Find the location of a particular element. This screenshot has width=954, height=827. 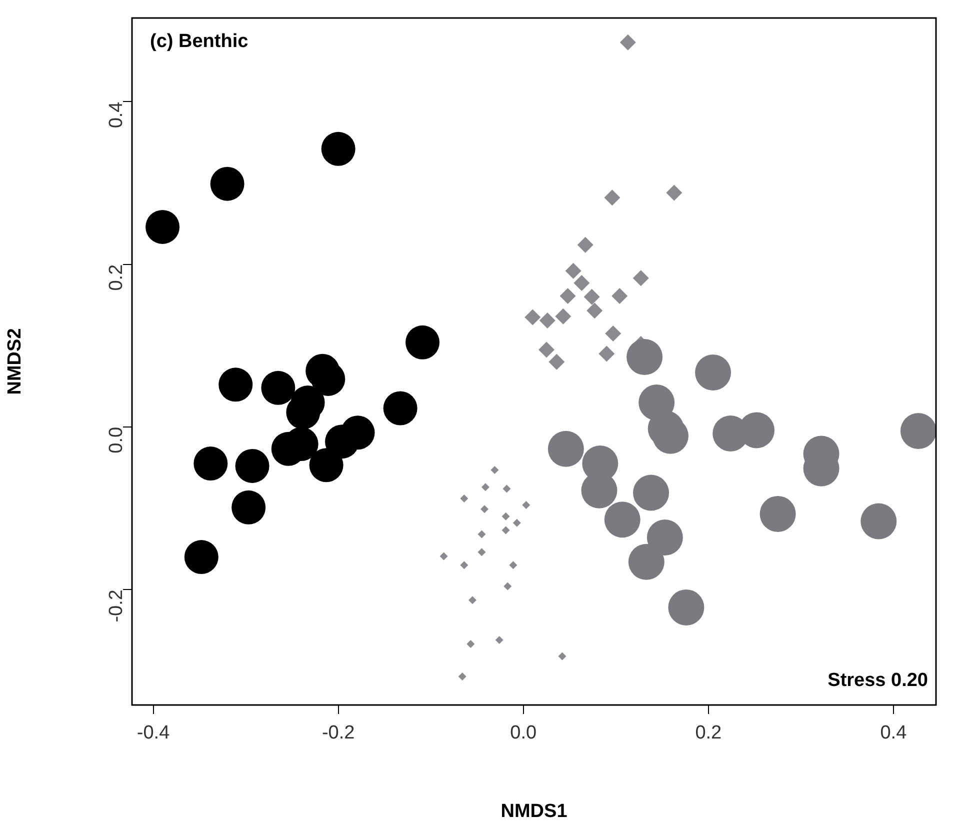

y-tick-label: -0.2 is located at coordinates (117, 606).